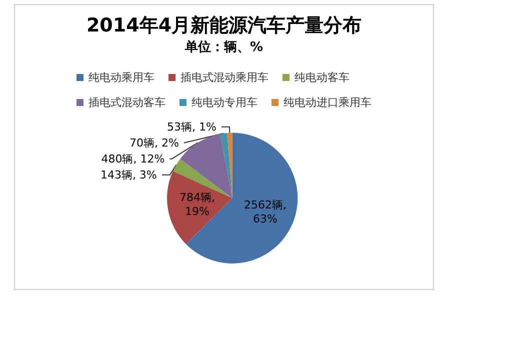 The width and height of the screenshot is (510, 344). What do you see at coordinates (225, 102) in the screenshot?
I see `legend-label: 纯电动专用车` at bounding box center [225, 102].